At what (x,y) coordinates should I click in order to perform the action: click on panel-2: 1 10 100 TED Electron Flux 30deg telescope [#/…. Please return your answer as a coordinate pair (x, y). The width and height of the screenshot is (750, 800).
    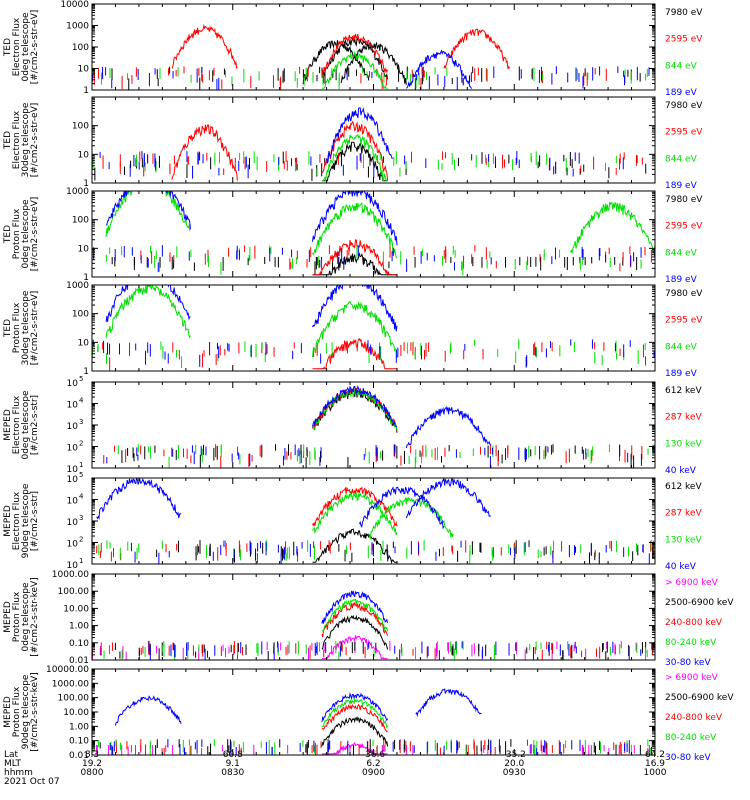
    Looking at the image, I should click on (353, 143).